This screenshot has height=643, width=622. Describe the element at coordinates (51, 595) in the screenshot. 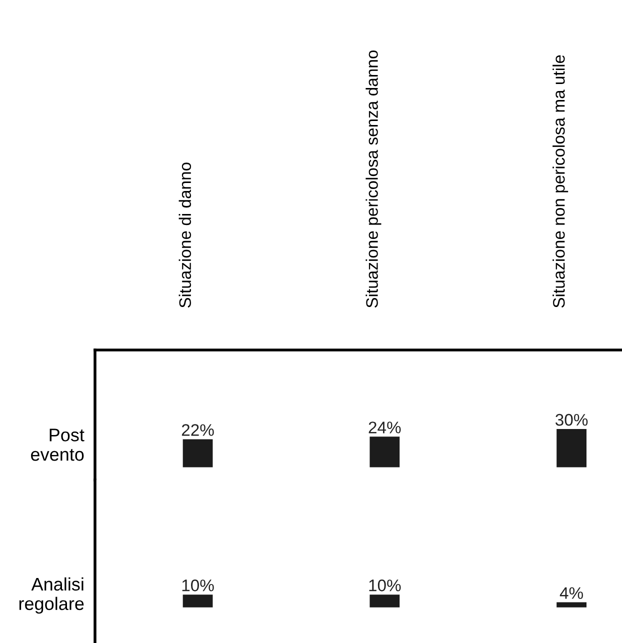

I see `y-axis-title: Analisi regolare` at that location.